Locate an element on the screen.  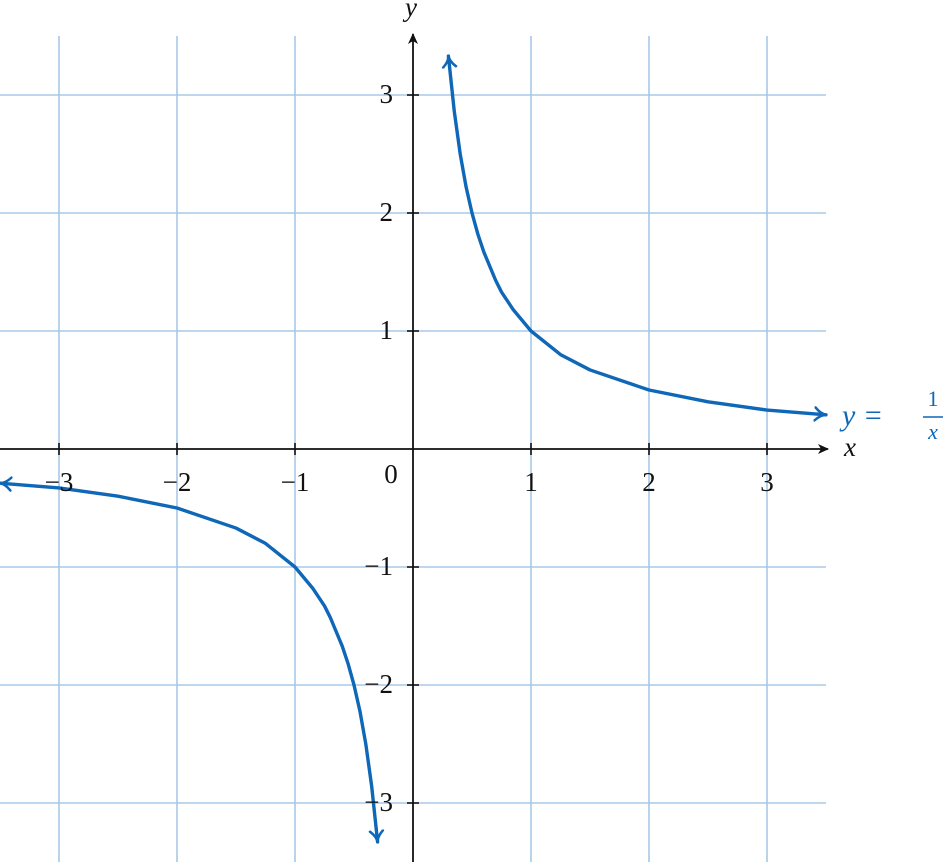
x-tick-label: 1 is located at coordinates (531, 482).